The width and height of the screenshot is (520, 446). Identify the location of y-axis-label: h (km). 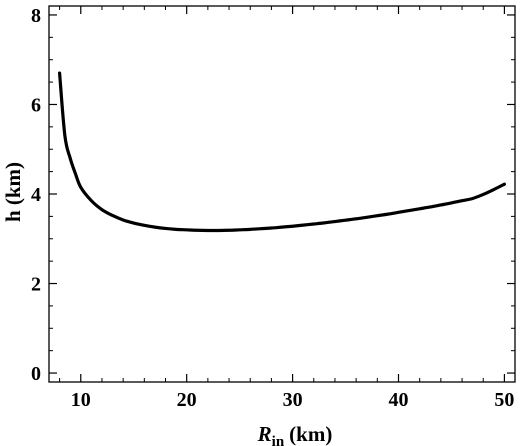
(13, 192).